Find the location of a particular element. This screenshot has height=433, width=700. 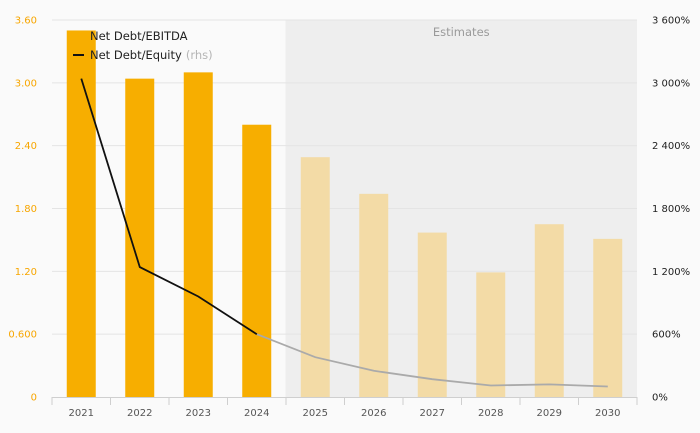

x-tick-label: 2029 is located at coordinates (549, 413).